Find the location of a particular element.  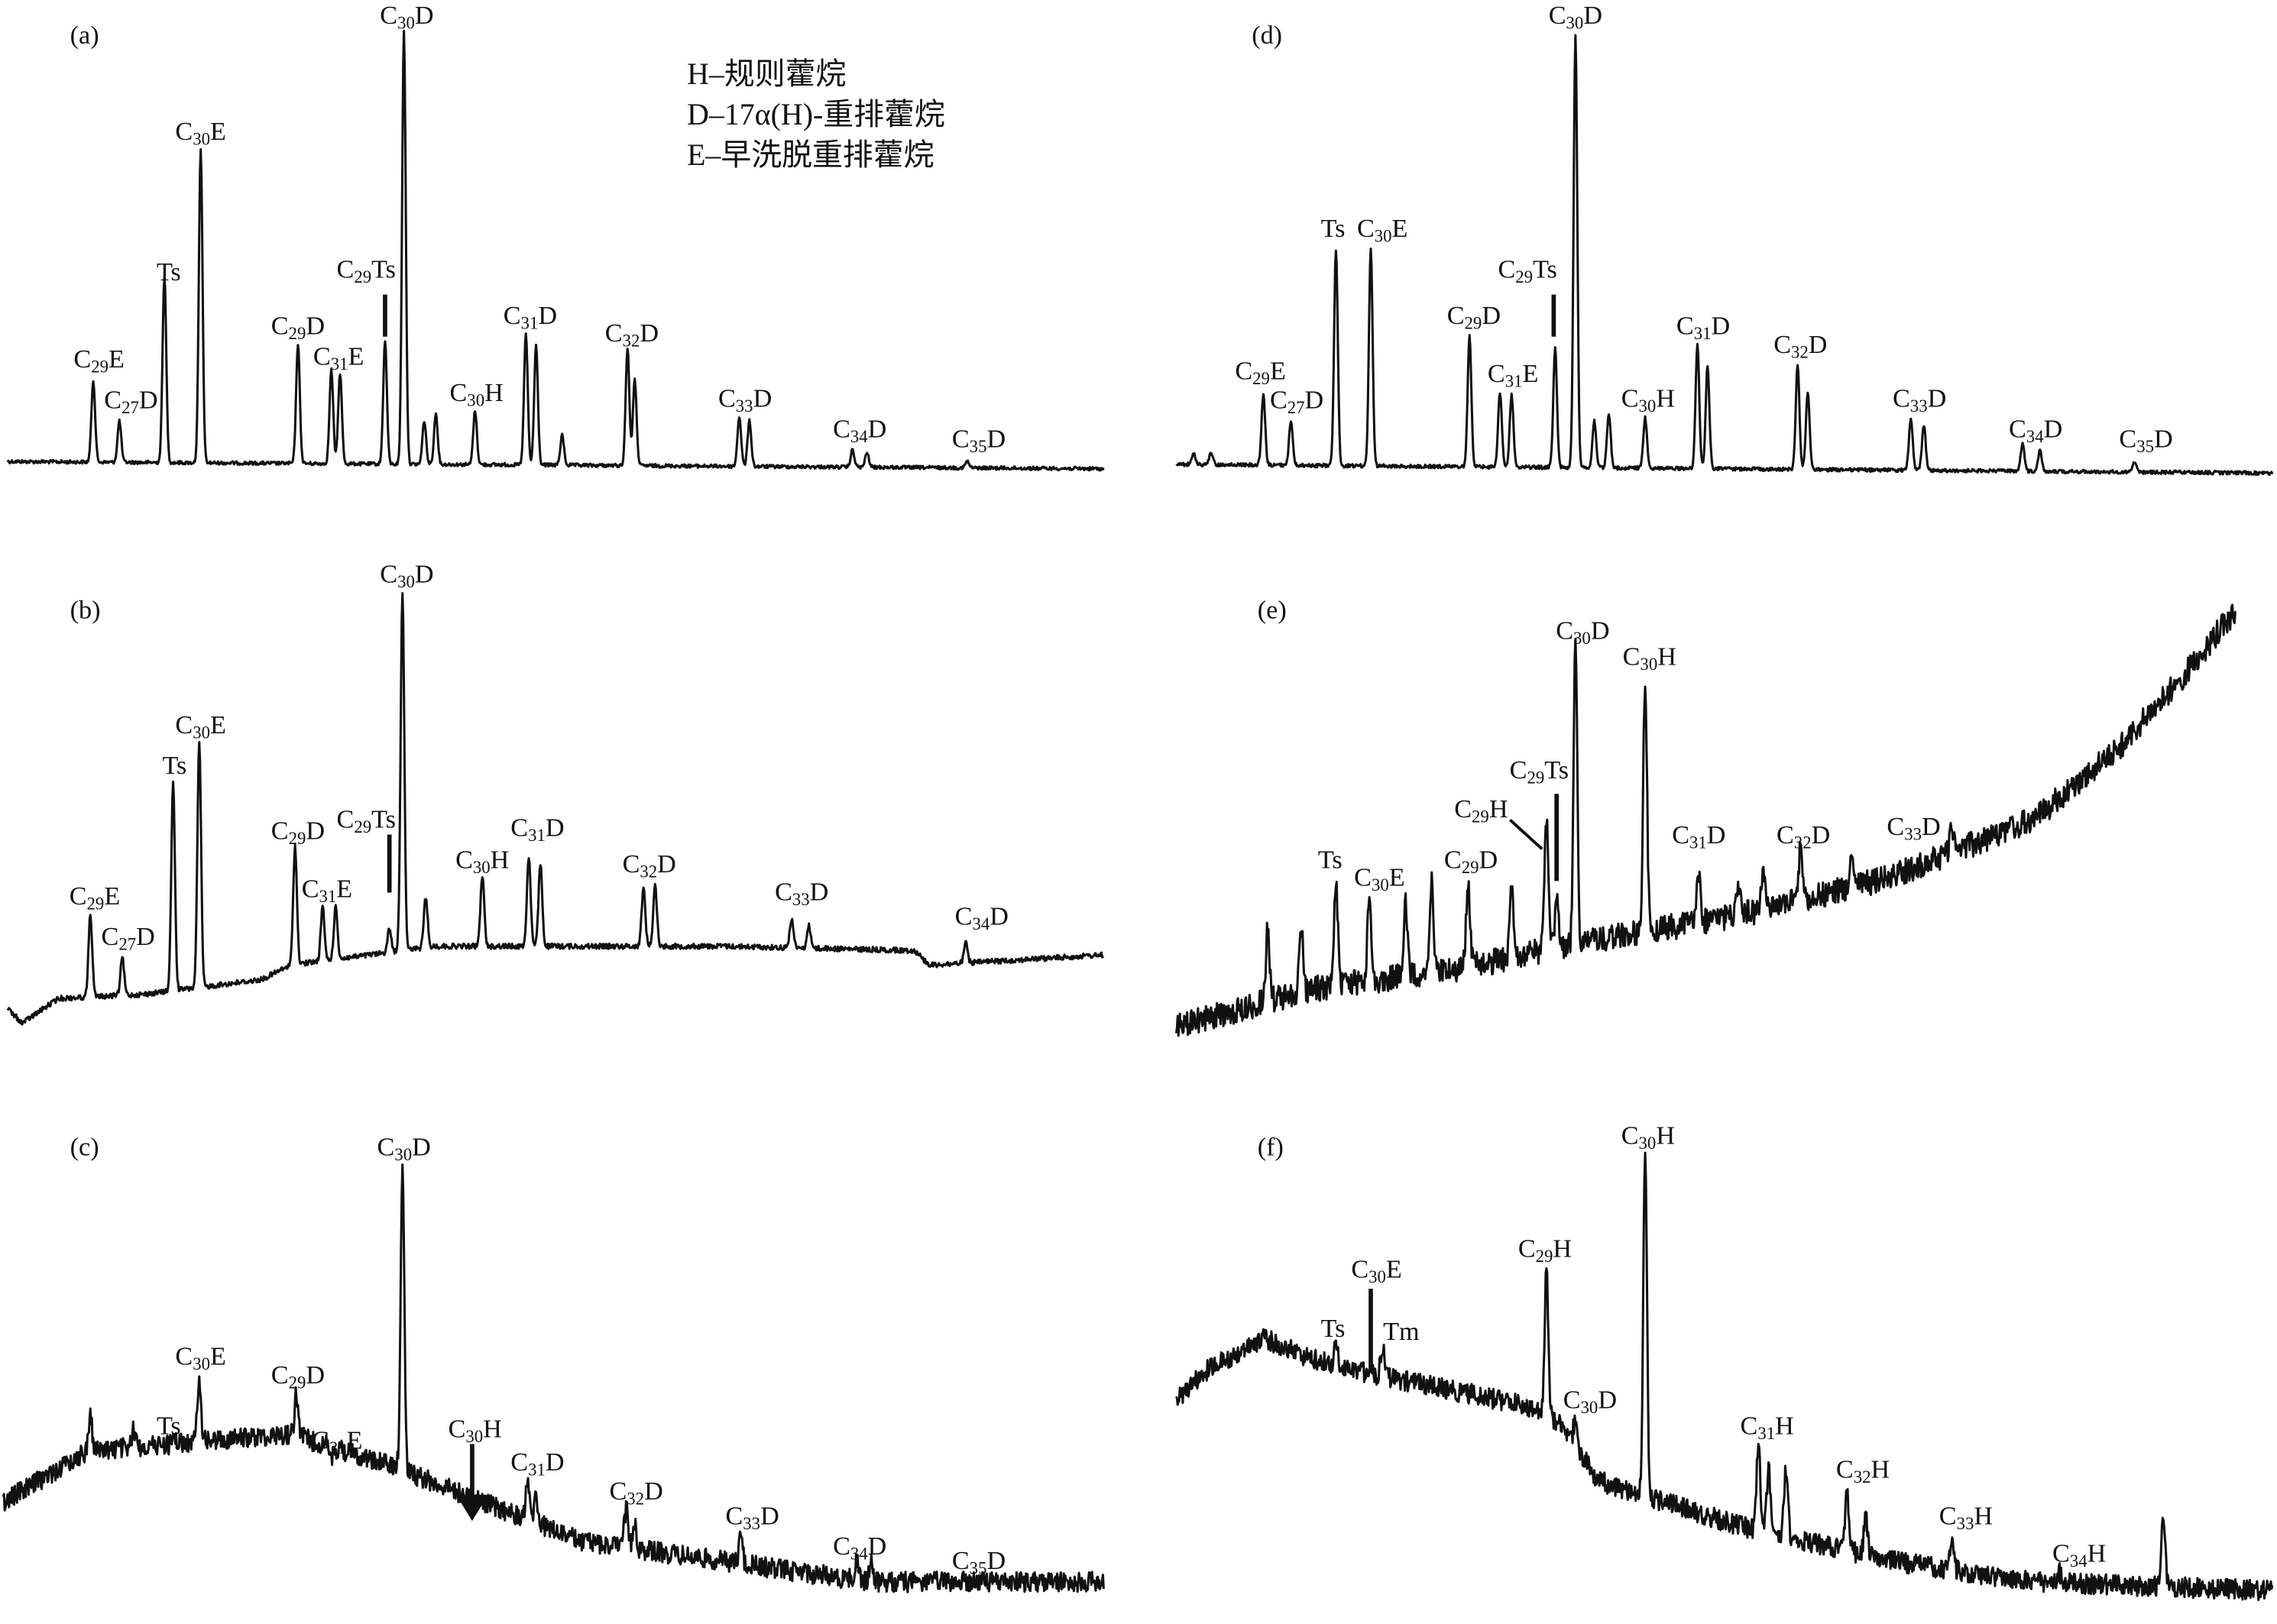

peak-label: C32D is located at coordinates (632, 335).